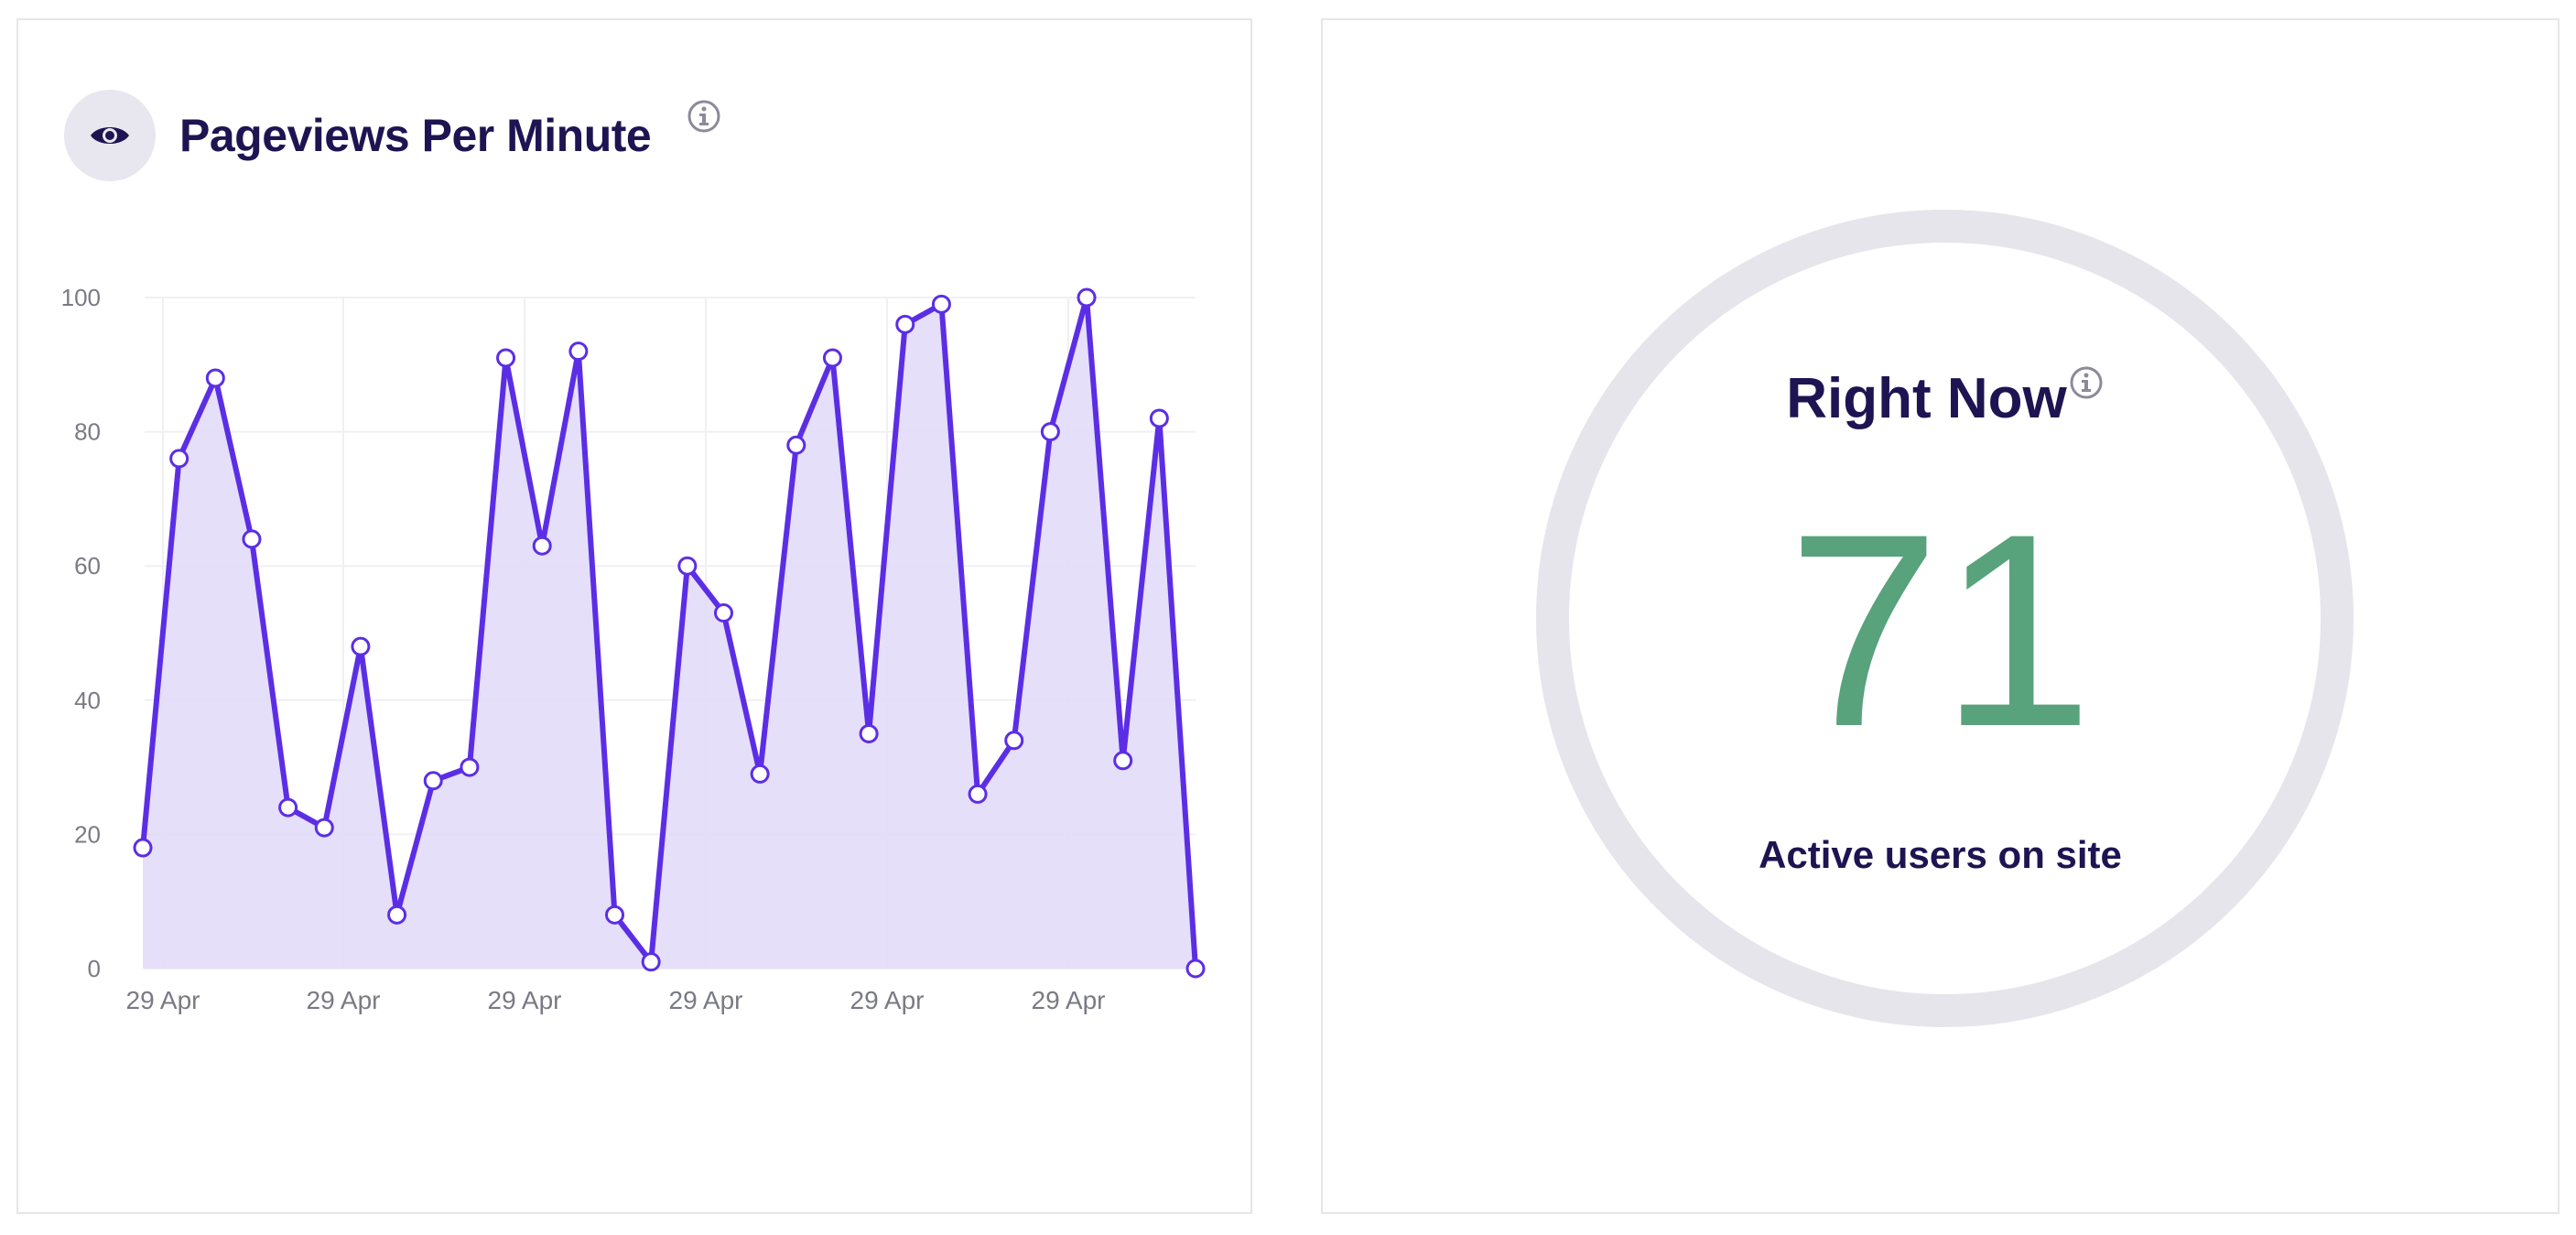 The width and height of the screenshot is (2576, 1235). Describe the element at coordinates (88, 834) in the screenshot. I see `y-tick-label: 20` at that location.